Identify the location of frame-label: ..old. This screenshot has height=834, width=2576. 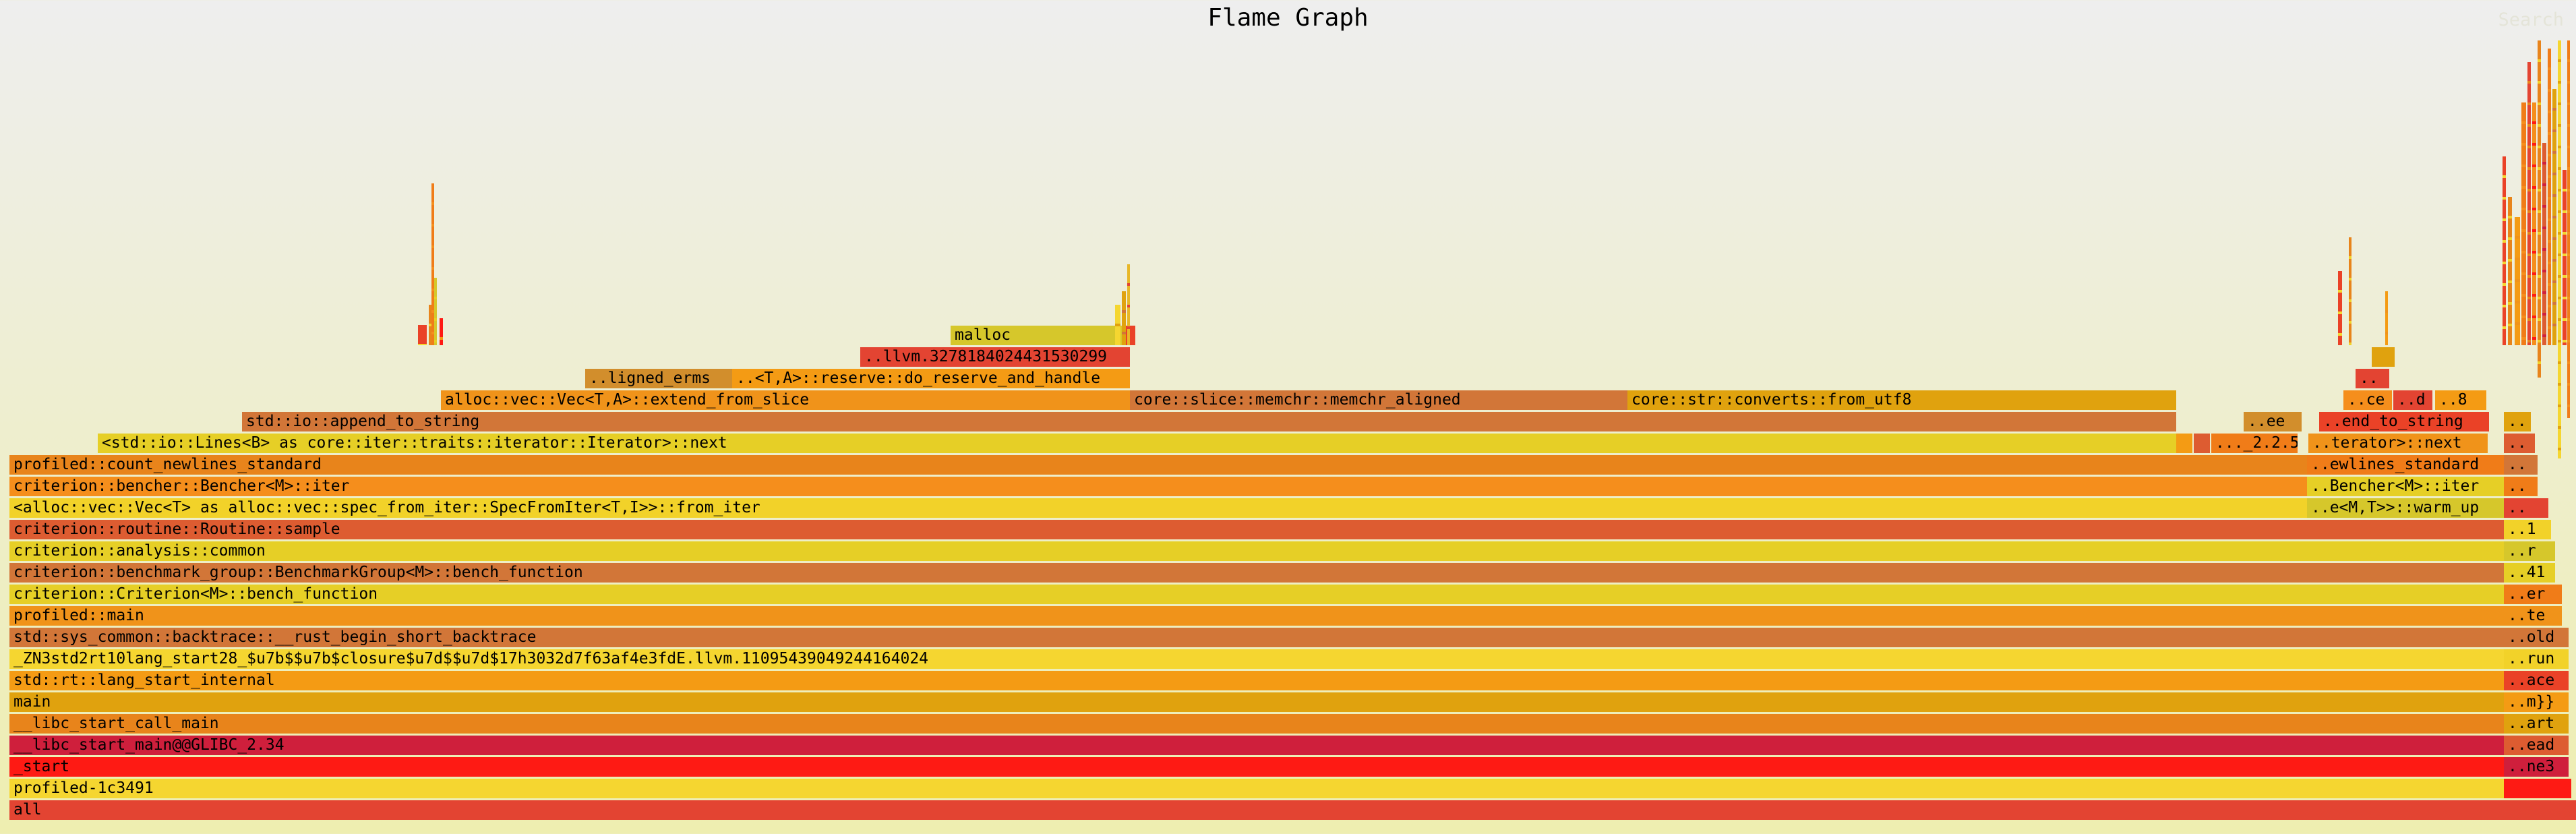
(2531, 637).